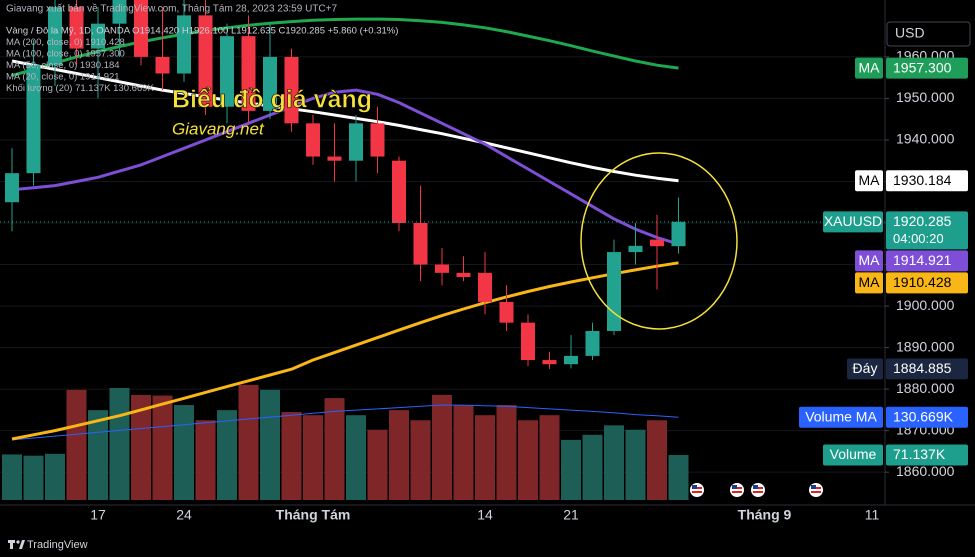 This screenshot has height=557, width=975. Describe the element at coordinates (313, 515) in the screenshot. I see `x-tick-label: Tháng Tám` at that location.